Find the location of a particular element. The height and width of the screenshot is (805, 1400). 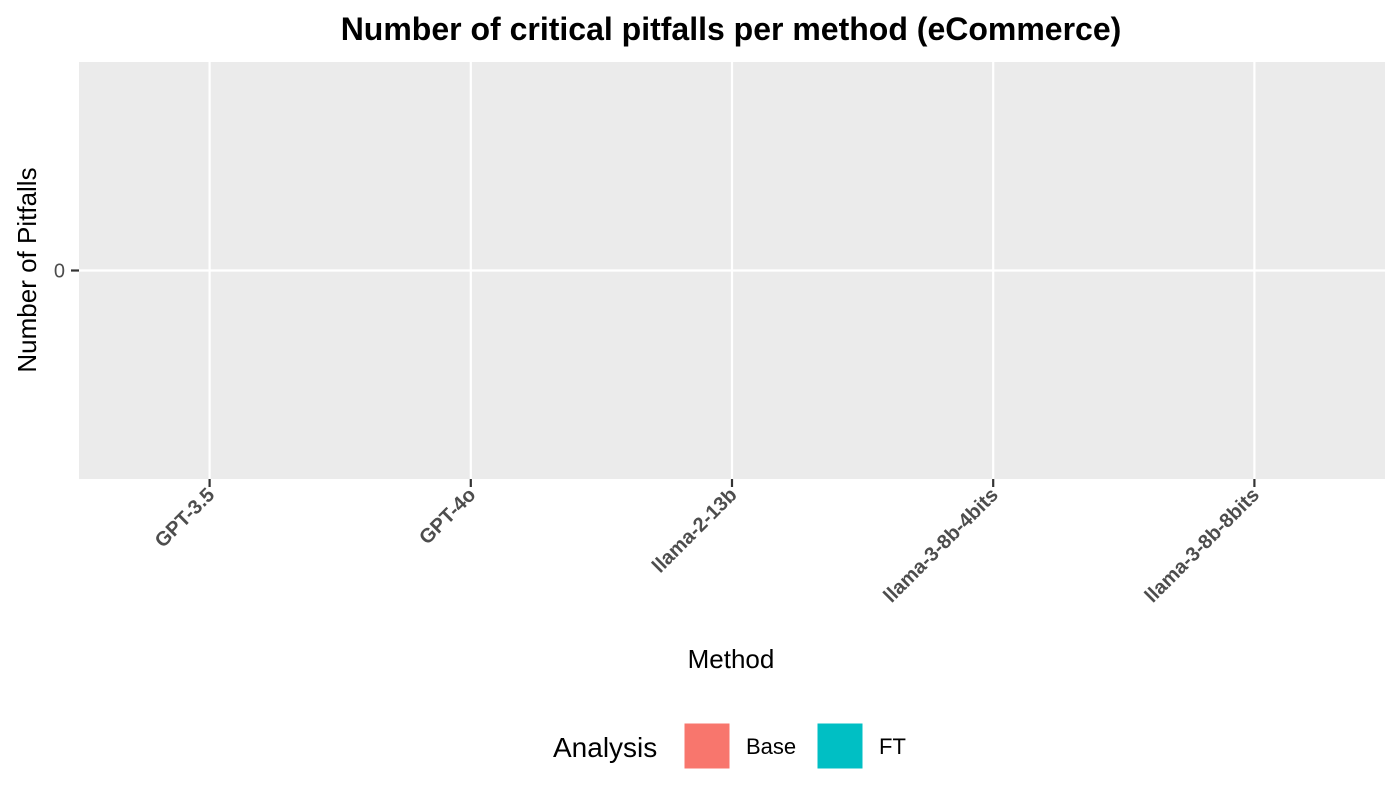

legend-key-ft is located at coordinates (840, 746).